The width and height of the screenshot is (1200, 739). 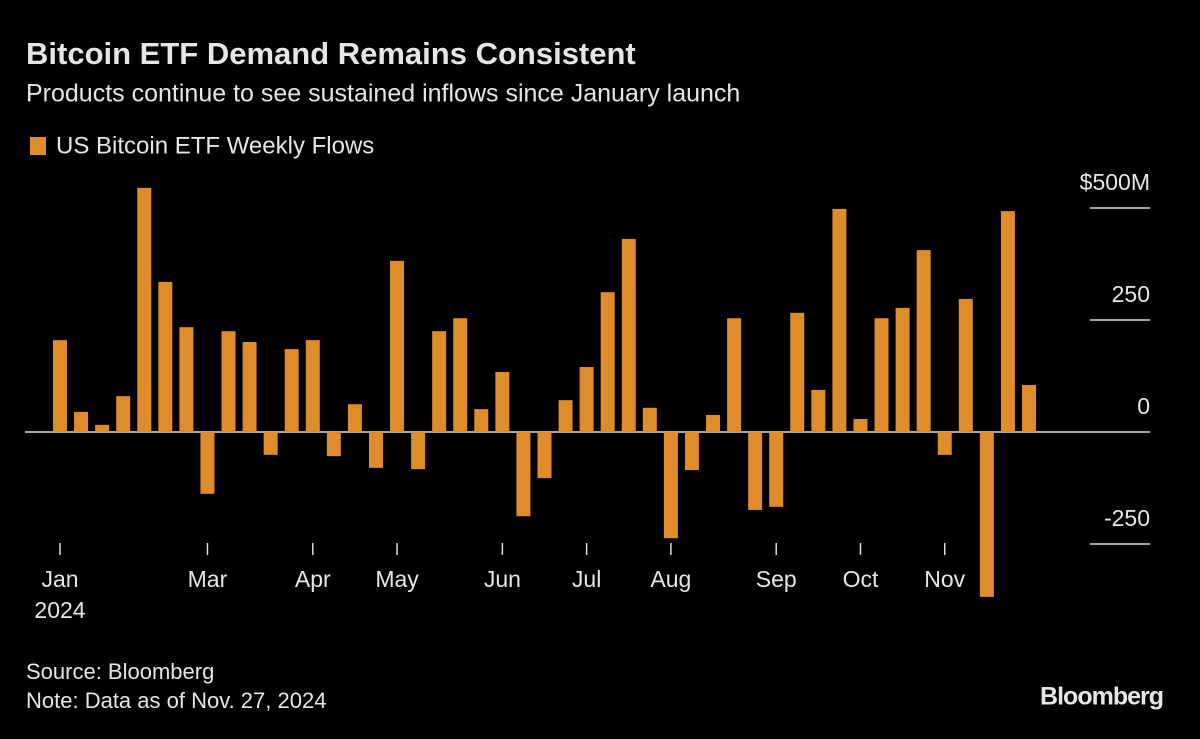 What do you see at coordinates (397, 579) in the screenshot?
I see `x-tick-label: May` at bounding box center [397, 579].